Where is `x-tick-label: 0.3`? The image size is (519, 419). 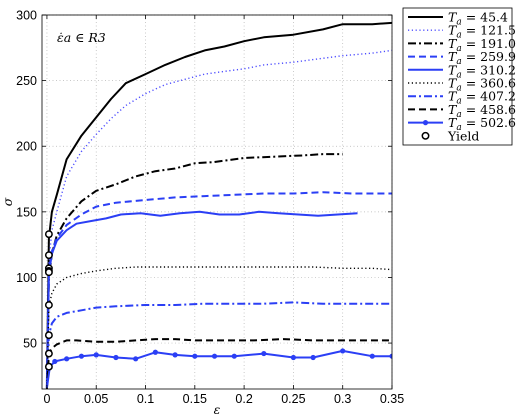 x-tick-label: 0.3 is located at coordinates (342, 399).